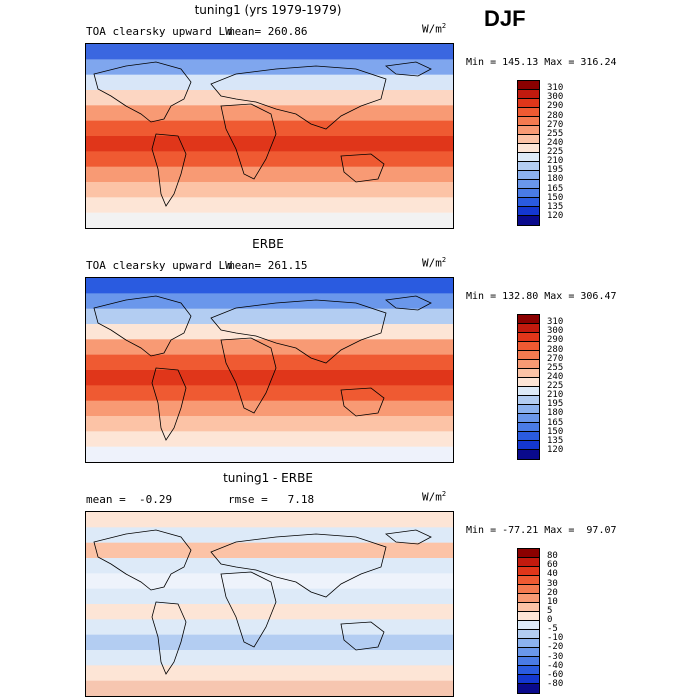 The height and width of the screenshot is (700, 700). What do you see at coordinates (555, 404) in the screenshot?
I see `colorbar-tick-label: 195` at bounding box center [555, 404].